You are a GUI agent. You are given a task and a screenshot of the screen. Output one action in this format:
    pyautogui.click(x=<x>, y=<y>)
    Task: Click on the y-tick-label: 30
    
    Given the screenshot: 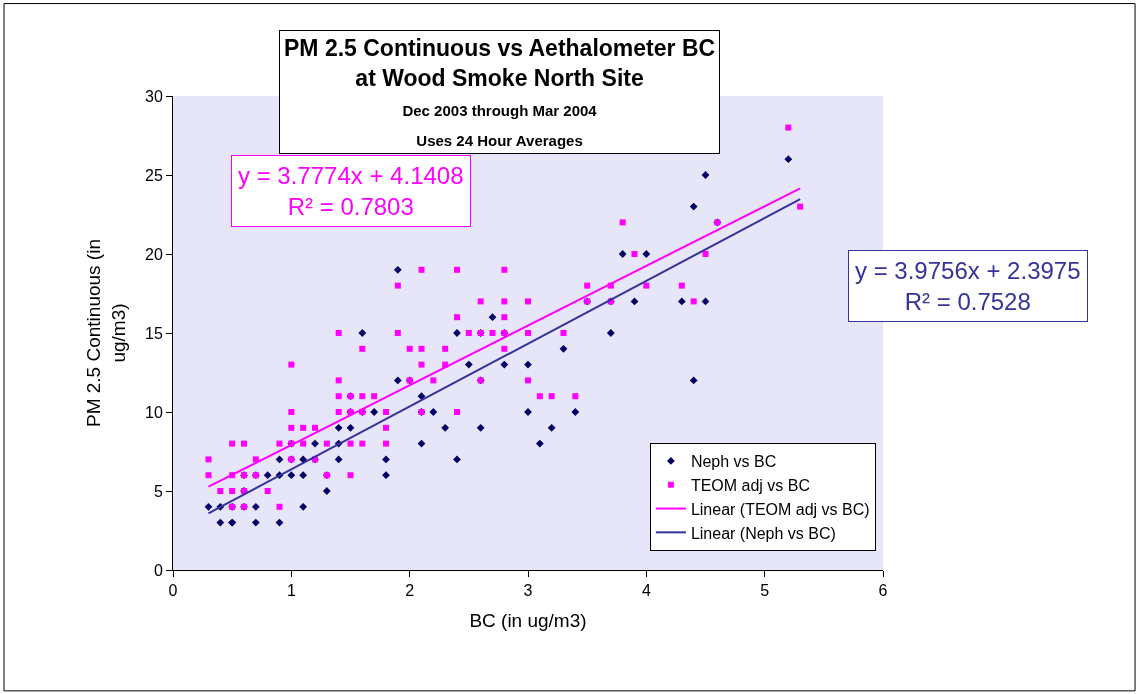 What is the action you would take?
    pyautogui.click(x=154, y=96)
    